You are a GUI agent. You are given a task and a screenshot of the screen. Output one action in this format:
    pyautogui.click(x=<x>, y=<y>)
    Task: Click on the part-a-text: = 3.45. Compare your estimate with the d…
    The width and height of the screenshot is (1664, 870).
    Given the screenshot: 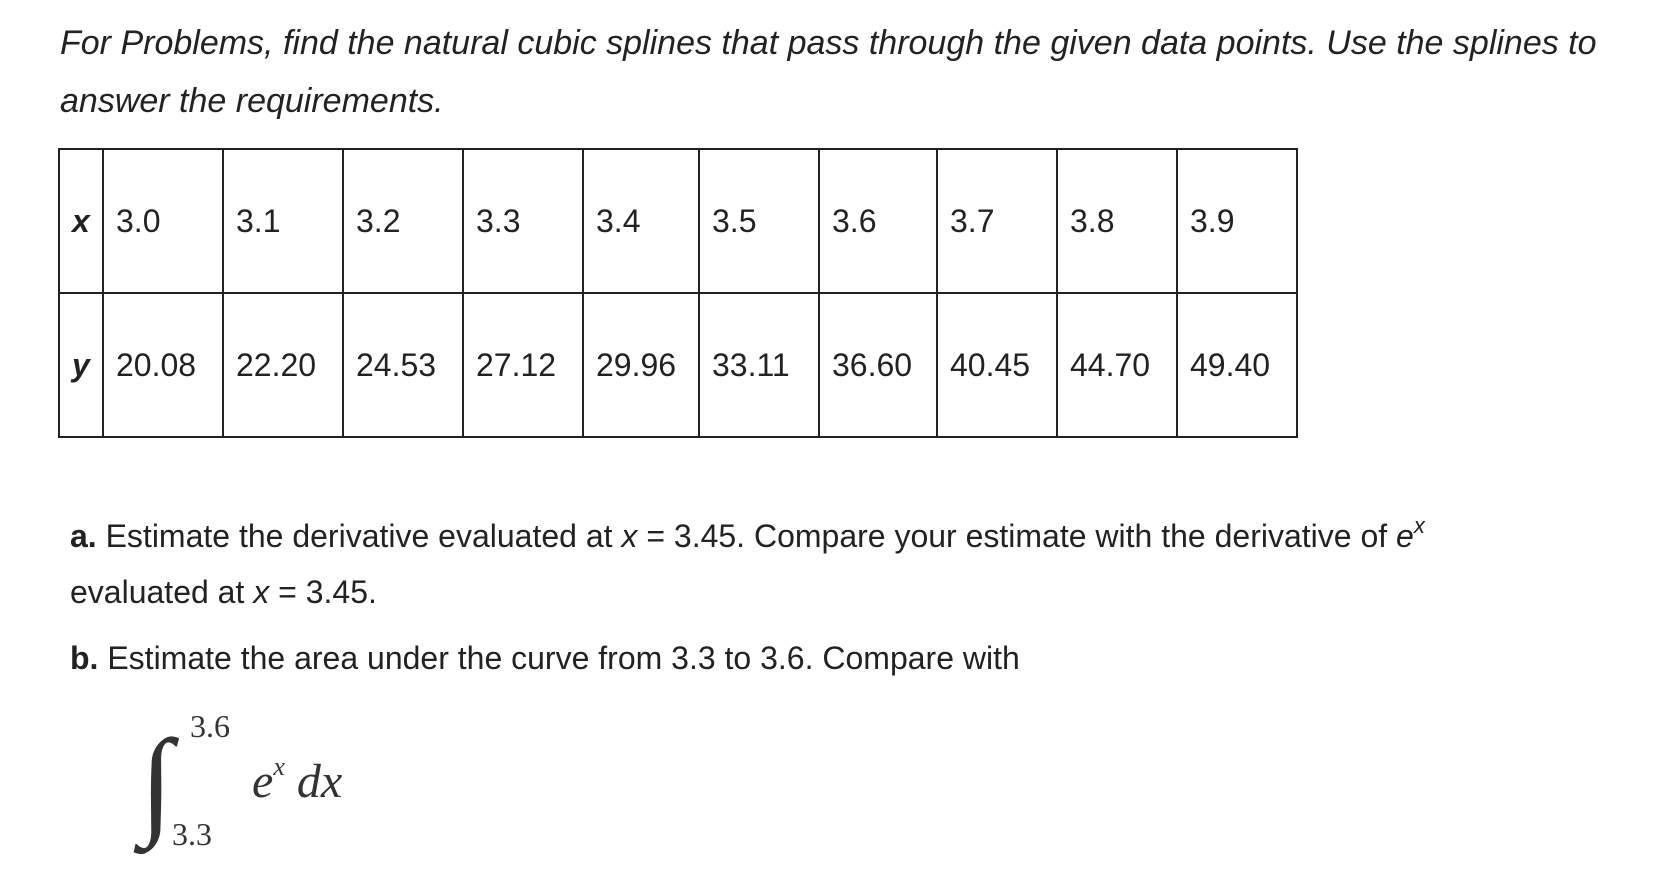 What is the action you would take?
    pyautogui.click(x=1017, y=536)
    